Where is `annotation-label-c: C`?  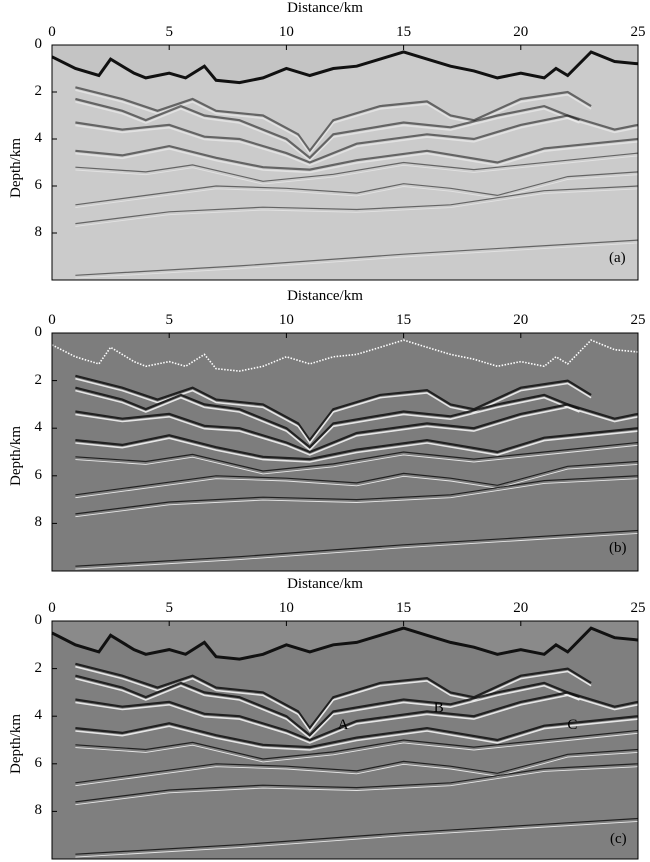 annotation-label-c: C is located at coordinates (572, 724).